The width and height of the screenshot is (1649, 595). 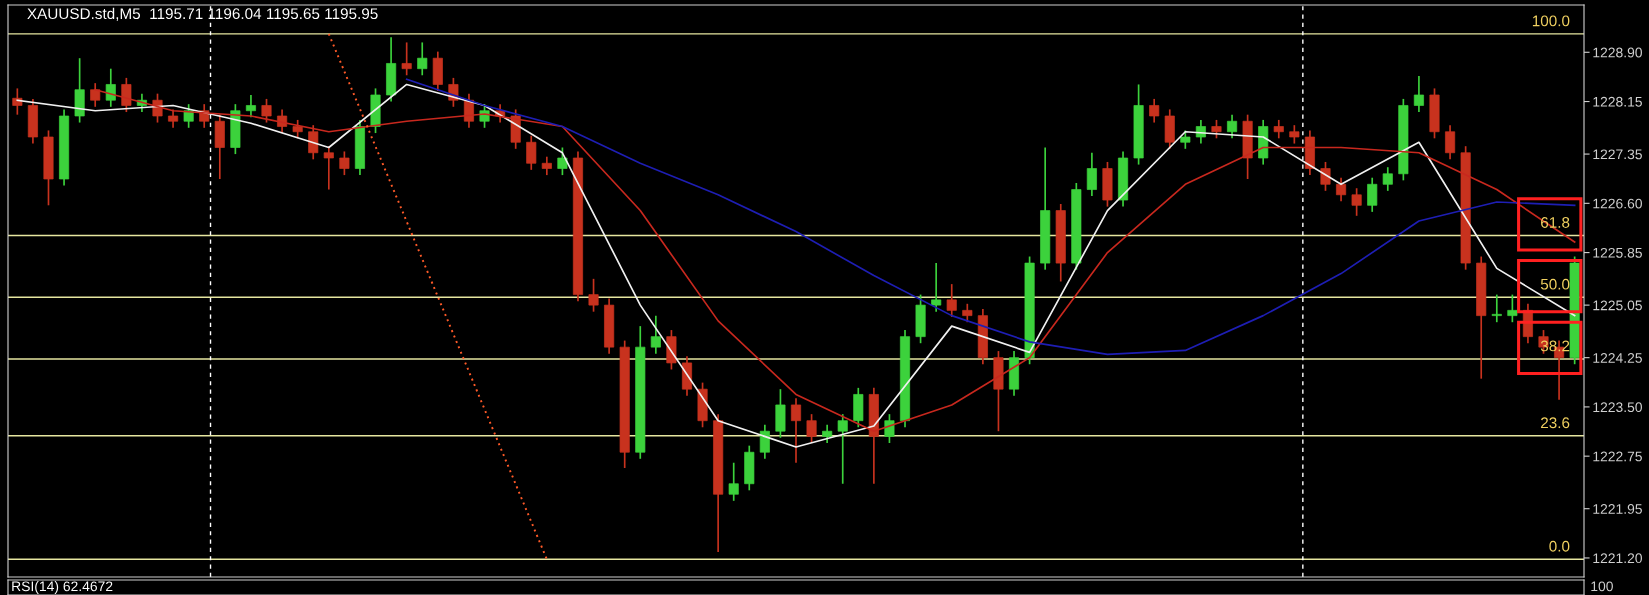 What do you see at coordinates (1617, 252) in the screenshot?
I see `y-tick-label: 1225.85` at bounding box center [1617, 252].